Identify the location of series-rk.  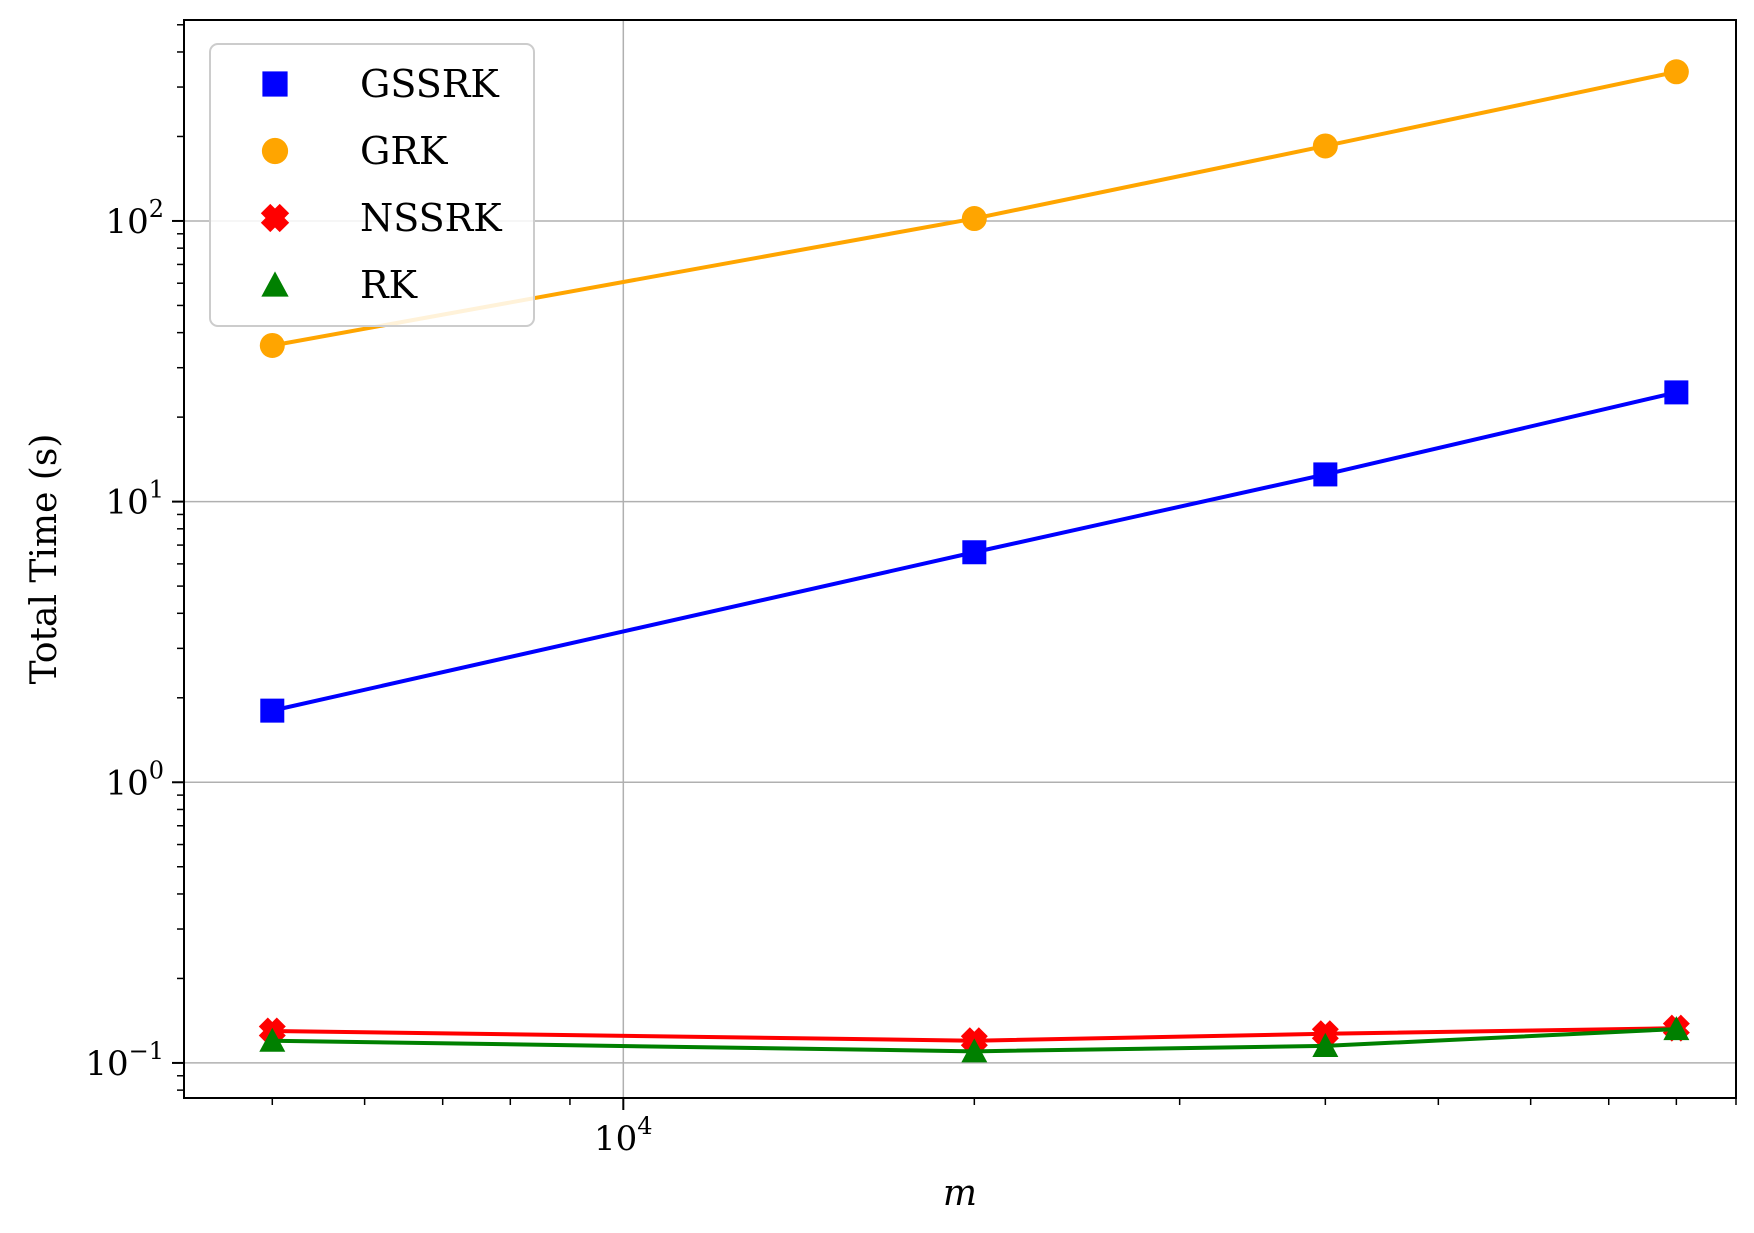
(974, 1039).